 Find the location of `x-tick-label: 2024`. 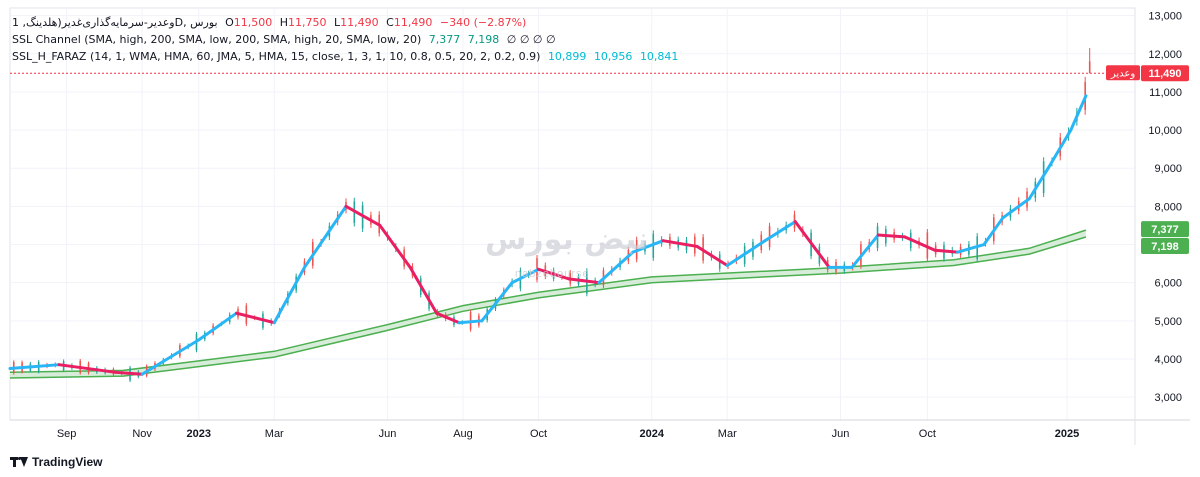

x-tick-label: 2024 is located at coordinates (652, 434).